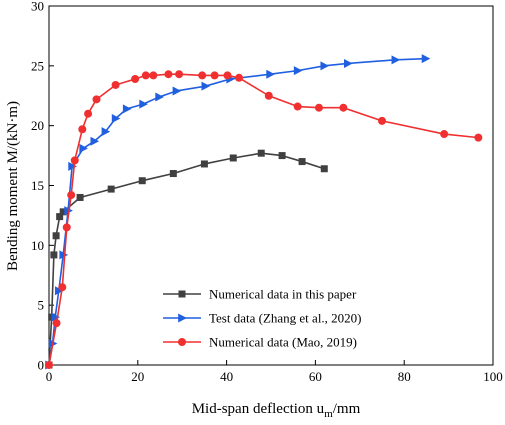 The height and width of the screenshot is (425, 505). I want to click on legend-item: Numerical data in this paper, so click(260, 294).